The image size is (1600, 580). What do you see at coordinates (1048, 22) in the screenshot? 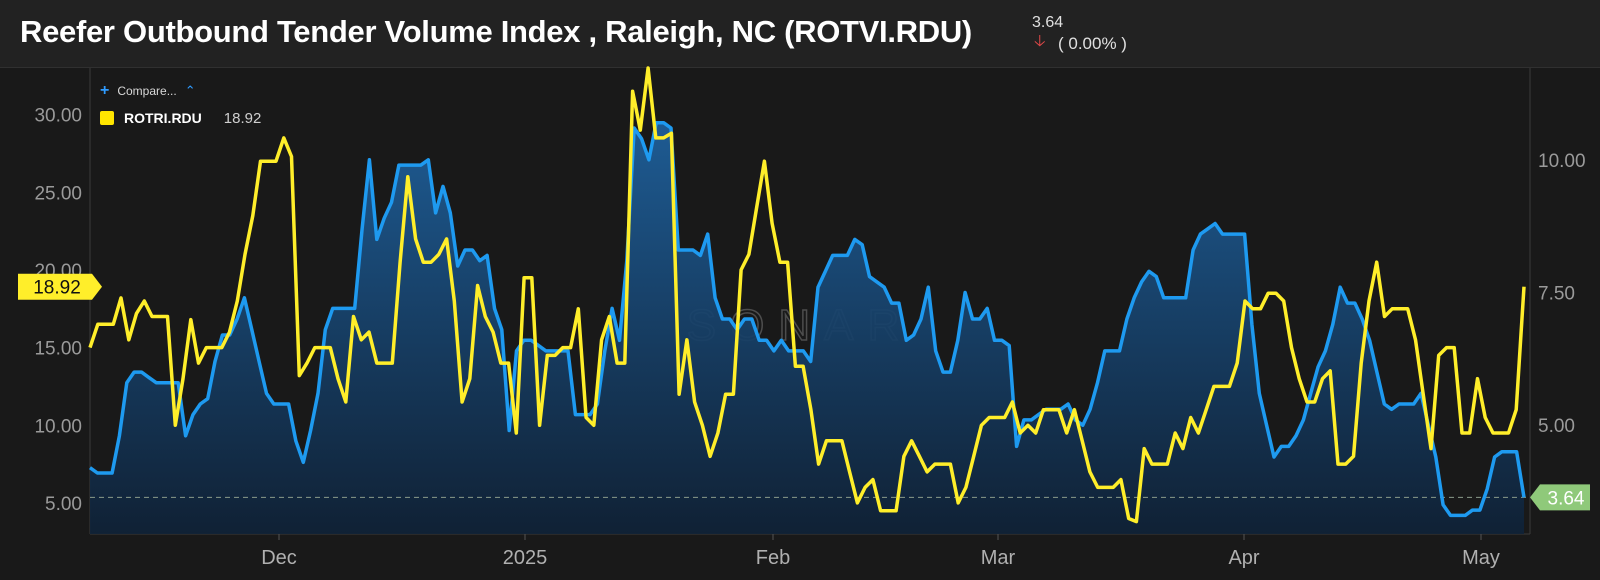
I see `current-value: 3.64` at bounding box center [1048, 22].